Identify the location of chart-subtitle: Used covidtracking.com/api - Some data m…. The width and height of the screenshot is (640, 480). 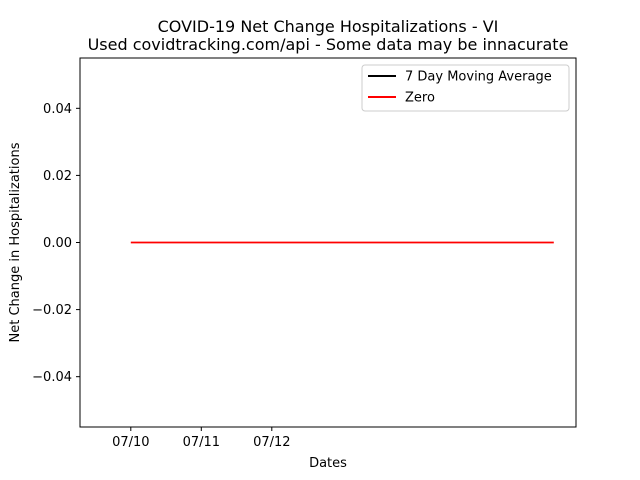
(328, 44).